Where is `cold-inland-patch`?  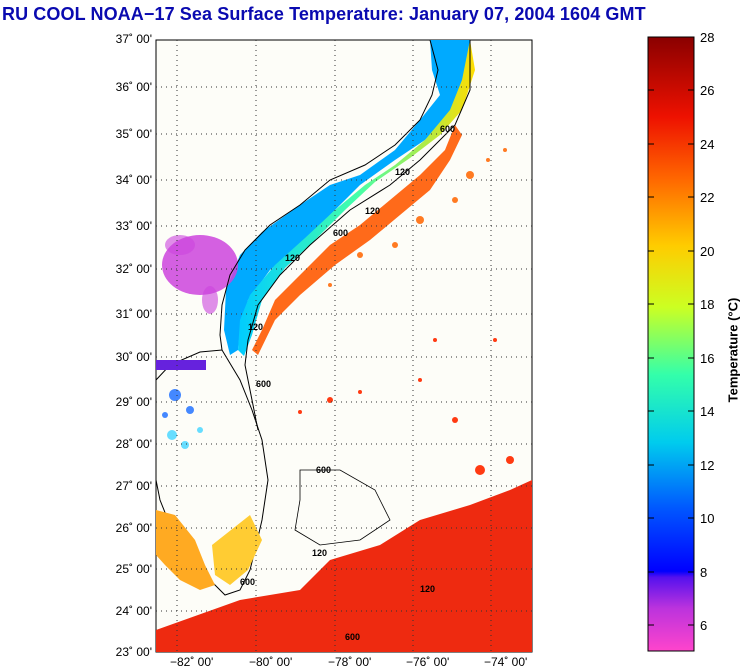
cold-inland-patch is located at coordinates (200, 274).